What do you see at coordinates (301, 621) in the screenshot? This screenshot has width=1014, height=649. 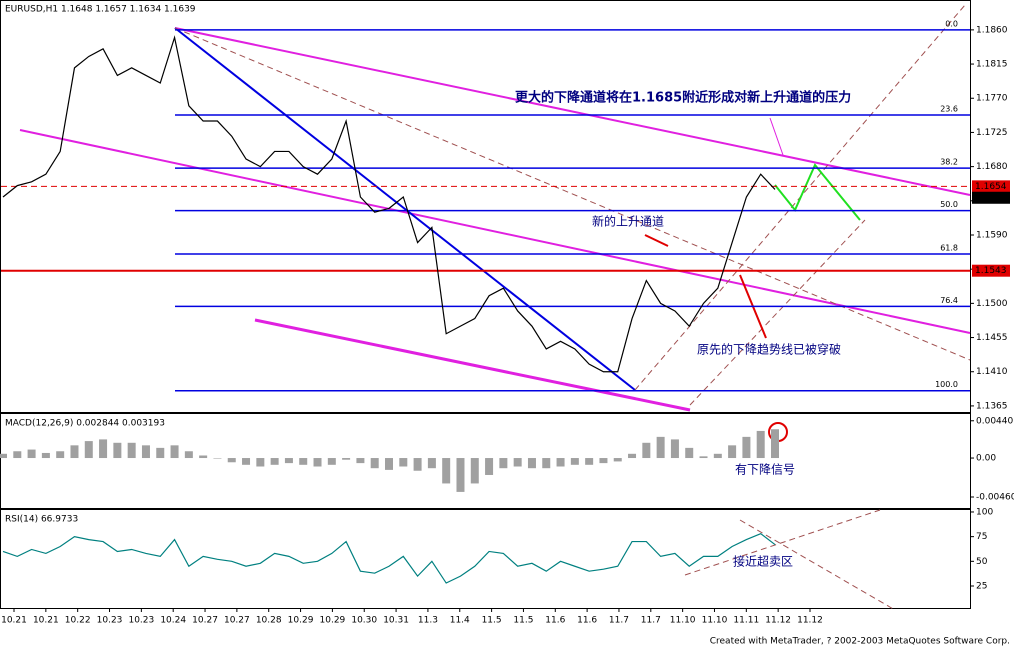 I see `x-tick-label: 10.29` at bounding box center [301, 621].